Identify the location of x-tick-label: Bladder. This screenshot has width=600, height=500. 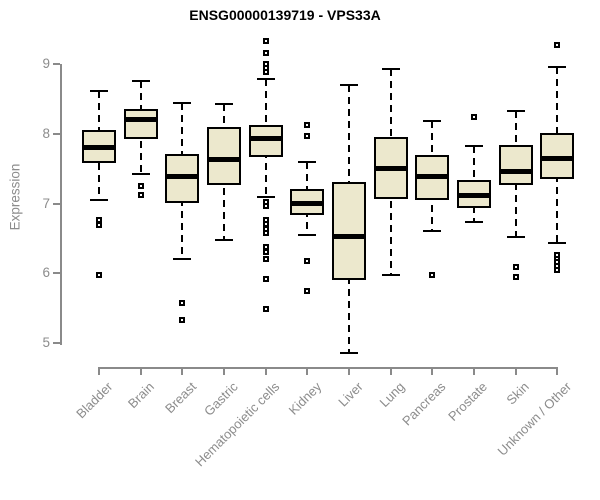
(94, 400).